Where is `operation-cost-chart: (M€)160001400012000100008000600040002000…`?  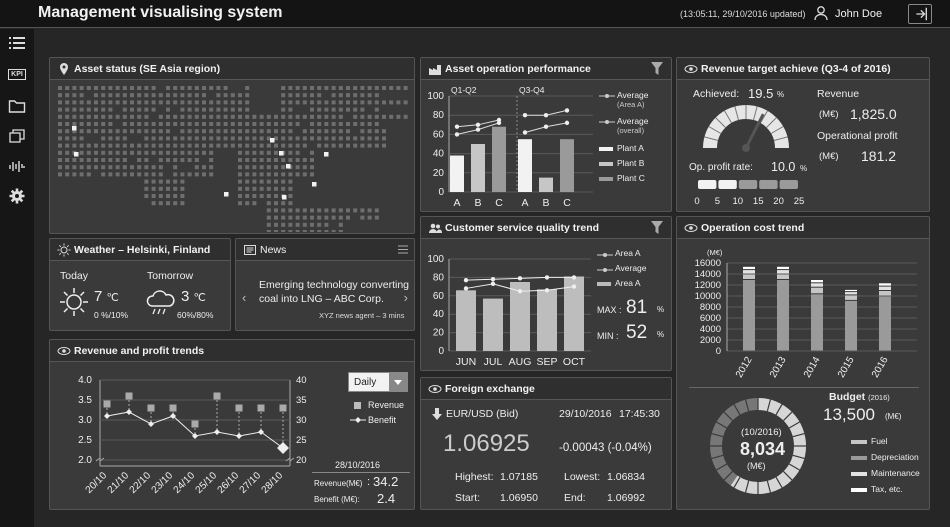 operation-cost-chart: (M€)160001400012000100008000600040002000… is located at coordinates (803, 315).